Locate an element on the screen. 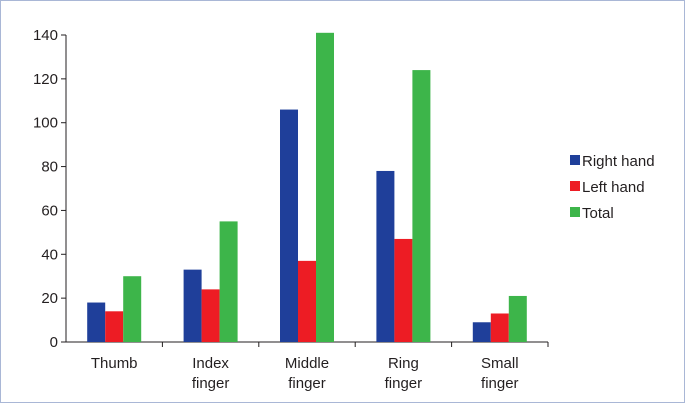 This screenshot has height=403, width=685. x-tick-label-line: Small is located at coordinates (500, 363).